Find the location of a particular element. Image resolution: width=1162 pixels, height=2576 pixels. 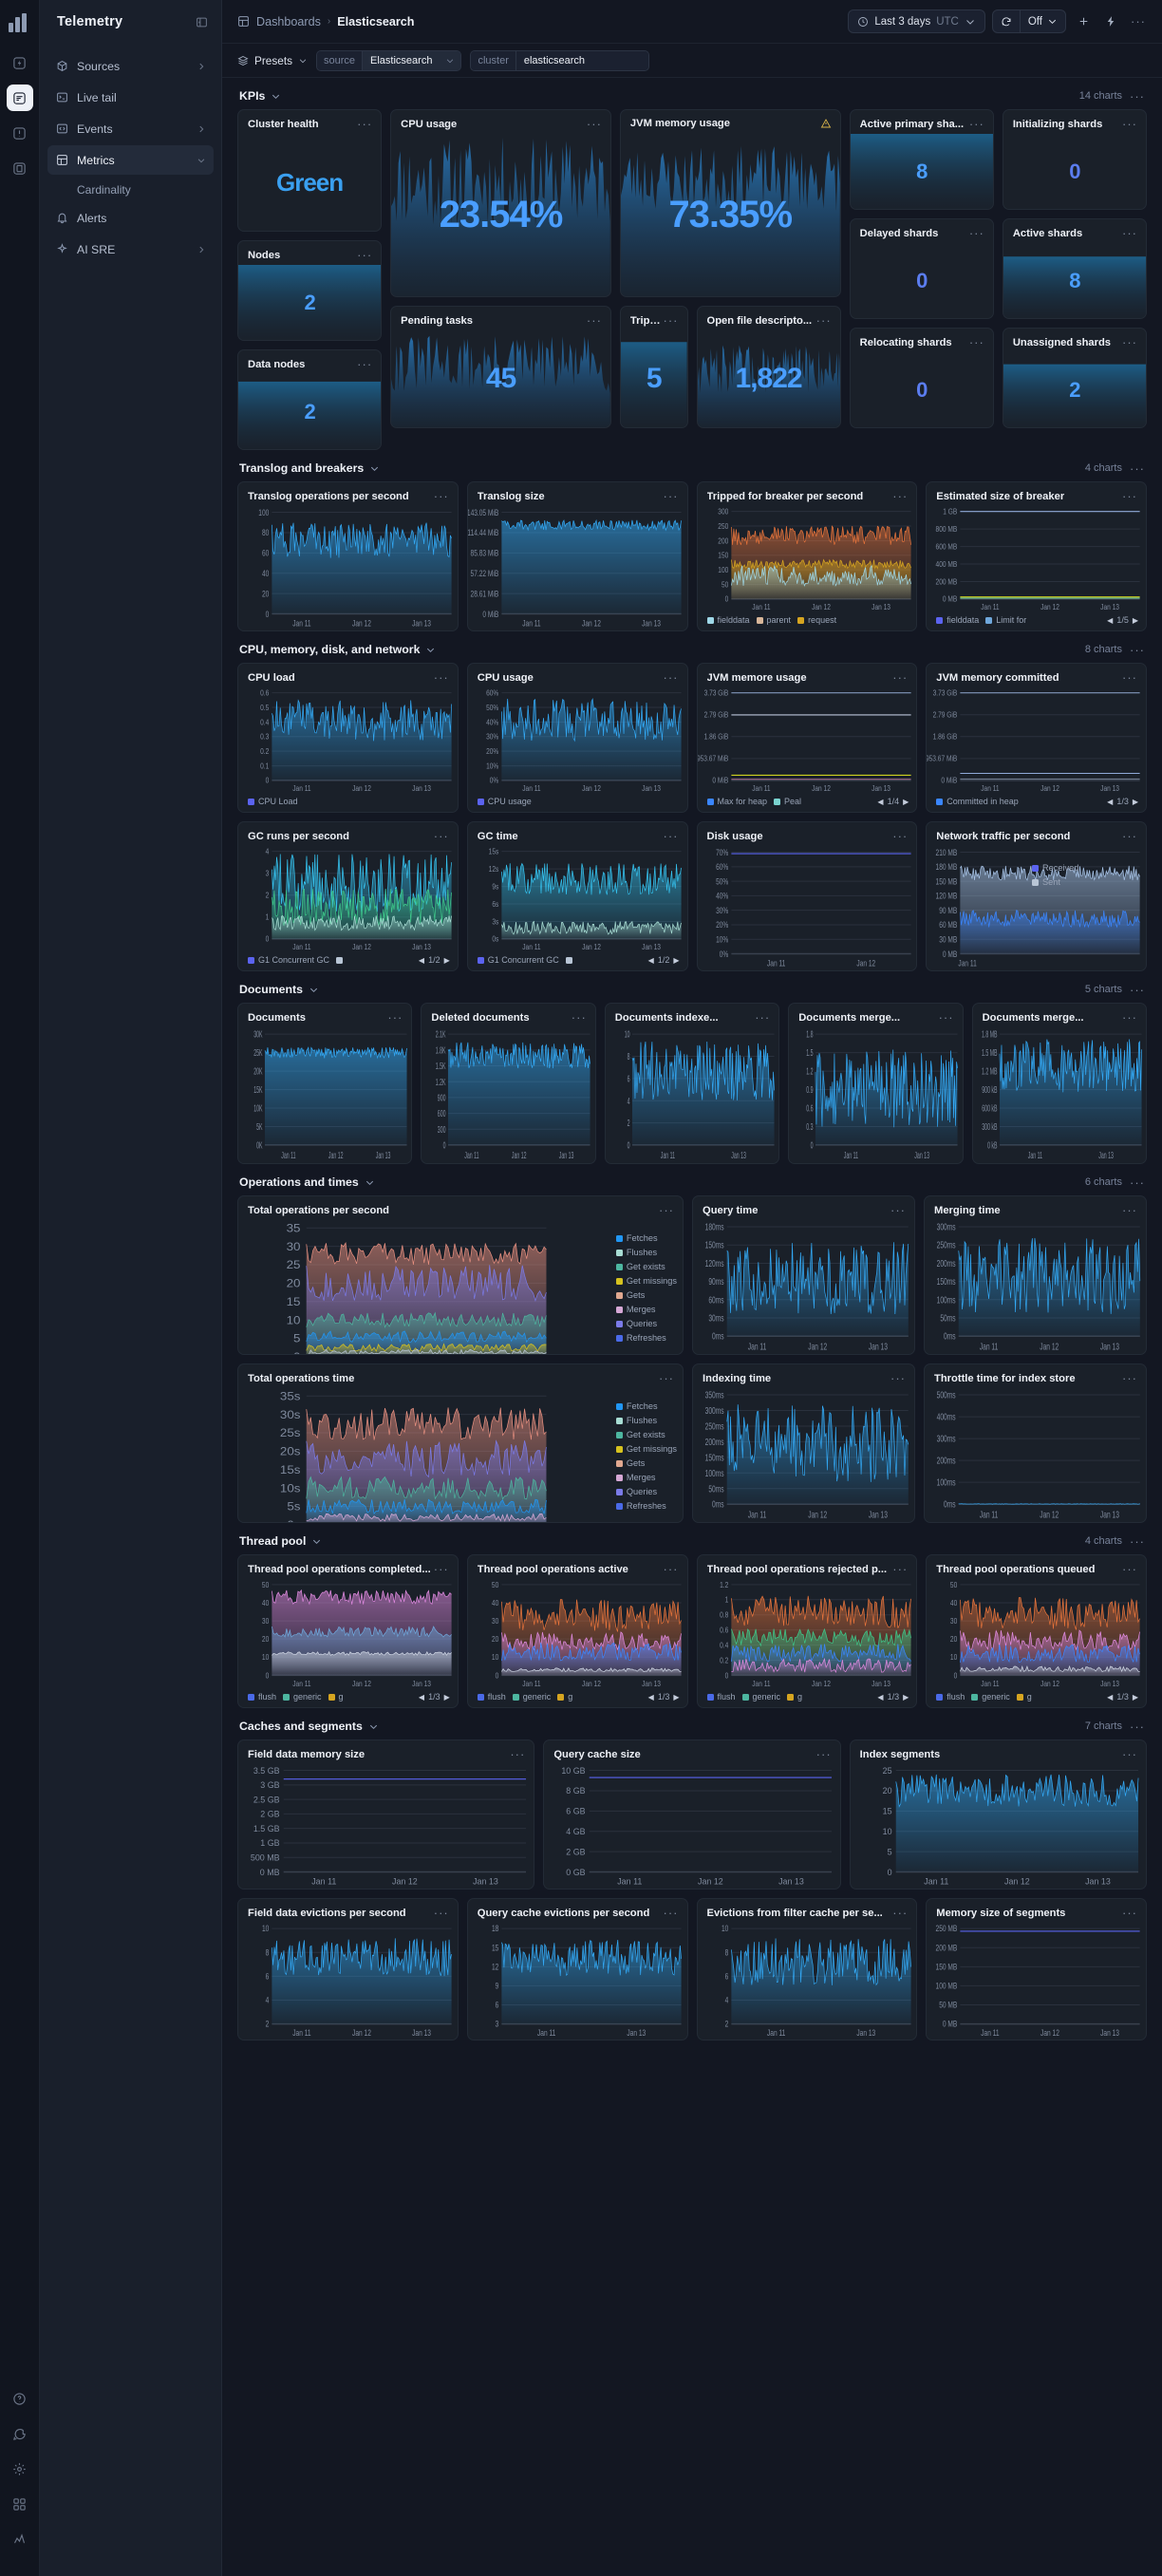

presets-dropdown: Presets is located at coordinates (272, 60).